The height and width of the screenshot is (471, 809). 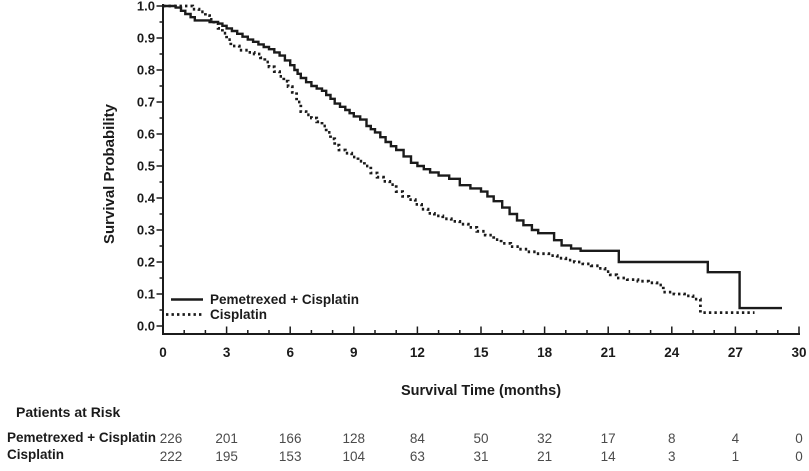 What do you see at coordinates (146, 166) in the screenshot?
I see `y-tick-label: 0.5` at bounding box center [146, 166].